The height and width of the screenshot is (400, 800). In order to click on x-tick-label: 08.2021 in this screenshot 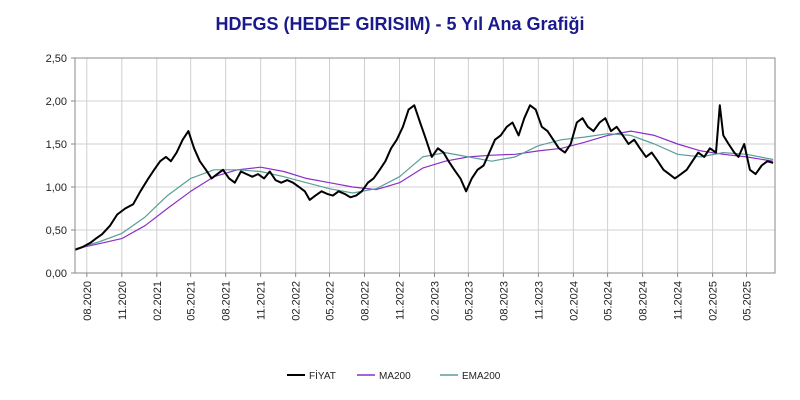, I will do `click(227, 301)`.